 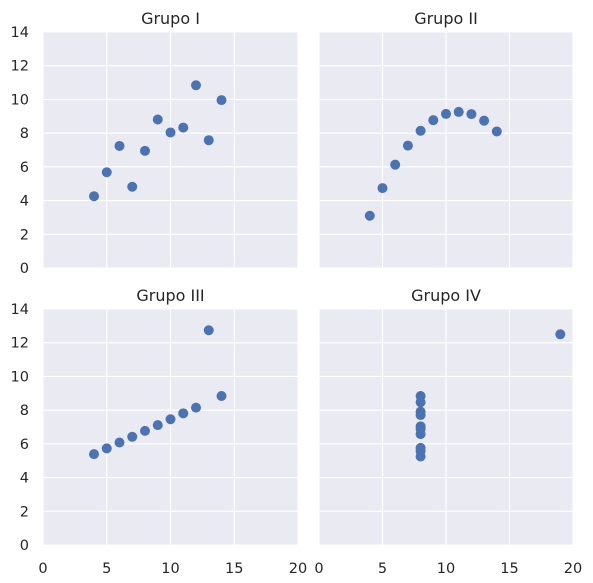 I want to click on panel-title: Grupo I, so click(x=170, y=18).